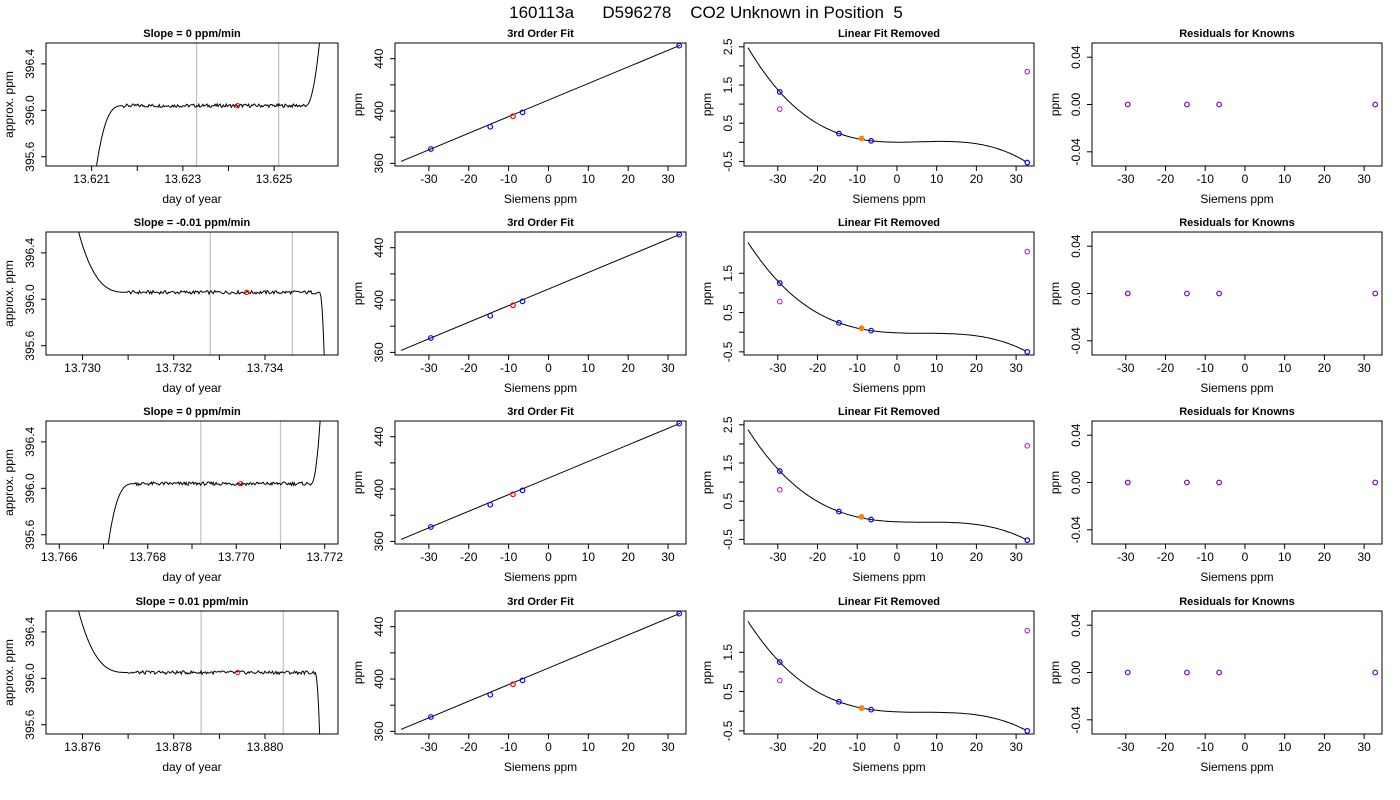 The width and height of the screenshot is (1400, 800). What do you see at coordinates (173, 747) in the screenshot?
I see `x-tick-label: 13.878` at bounding box center [173, 747].